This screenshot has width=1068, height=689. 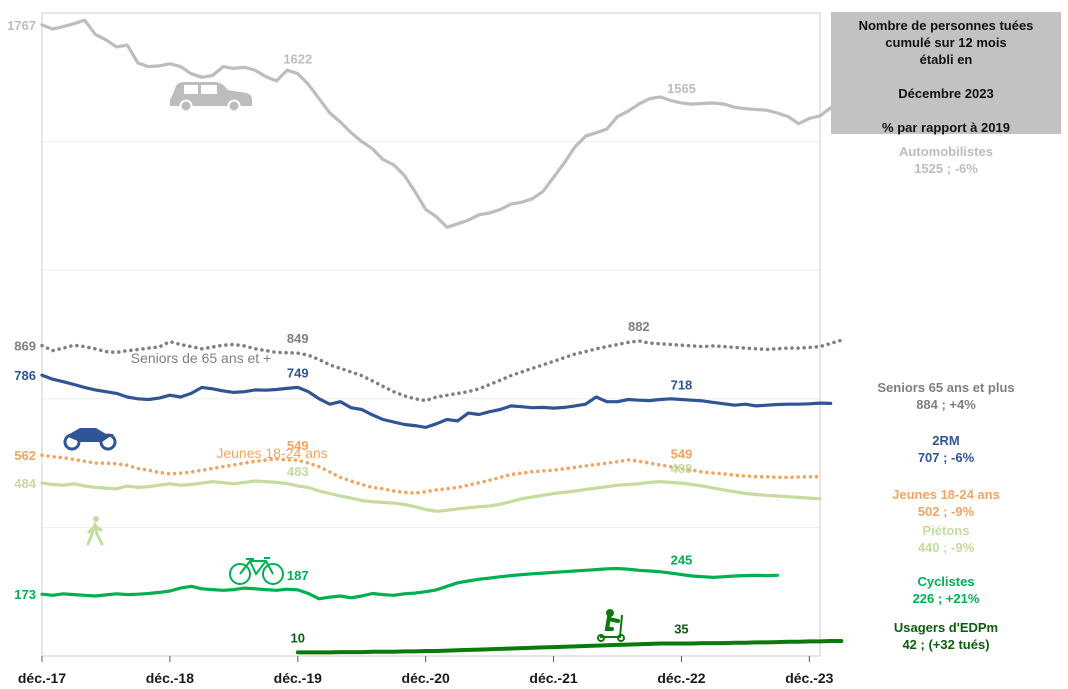 What do you see at coordinates (431, 474) in the screenshot?
I see `series-line-jeunes` at bounding box center [431, 474].